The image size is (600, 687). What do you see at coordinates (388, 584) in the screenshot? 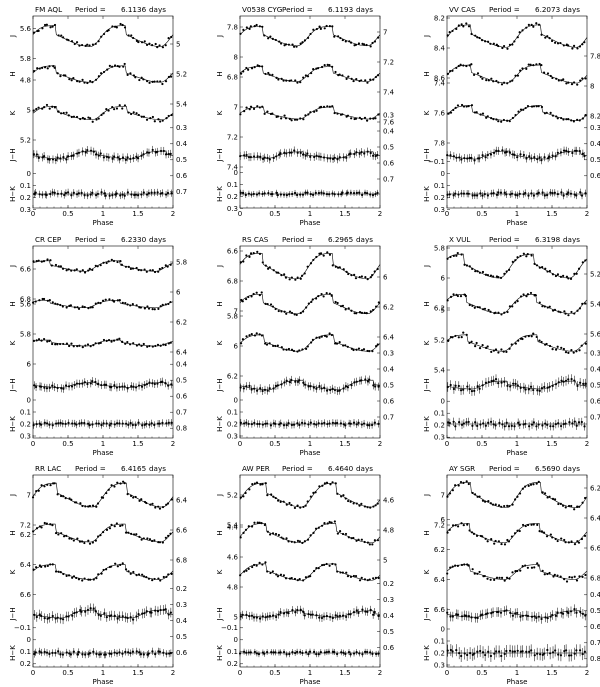
I see `y-tick-label: 0.2` at bounding box center [388, 584].